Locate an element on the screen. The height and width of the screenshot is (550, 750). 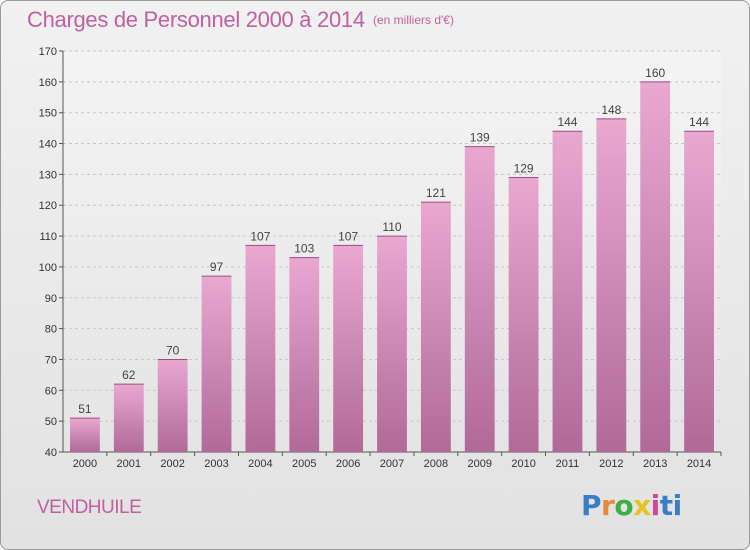
y-tick-label: 120 is located at coordinates (48, 206).